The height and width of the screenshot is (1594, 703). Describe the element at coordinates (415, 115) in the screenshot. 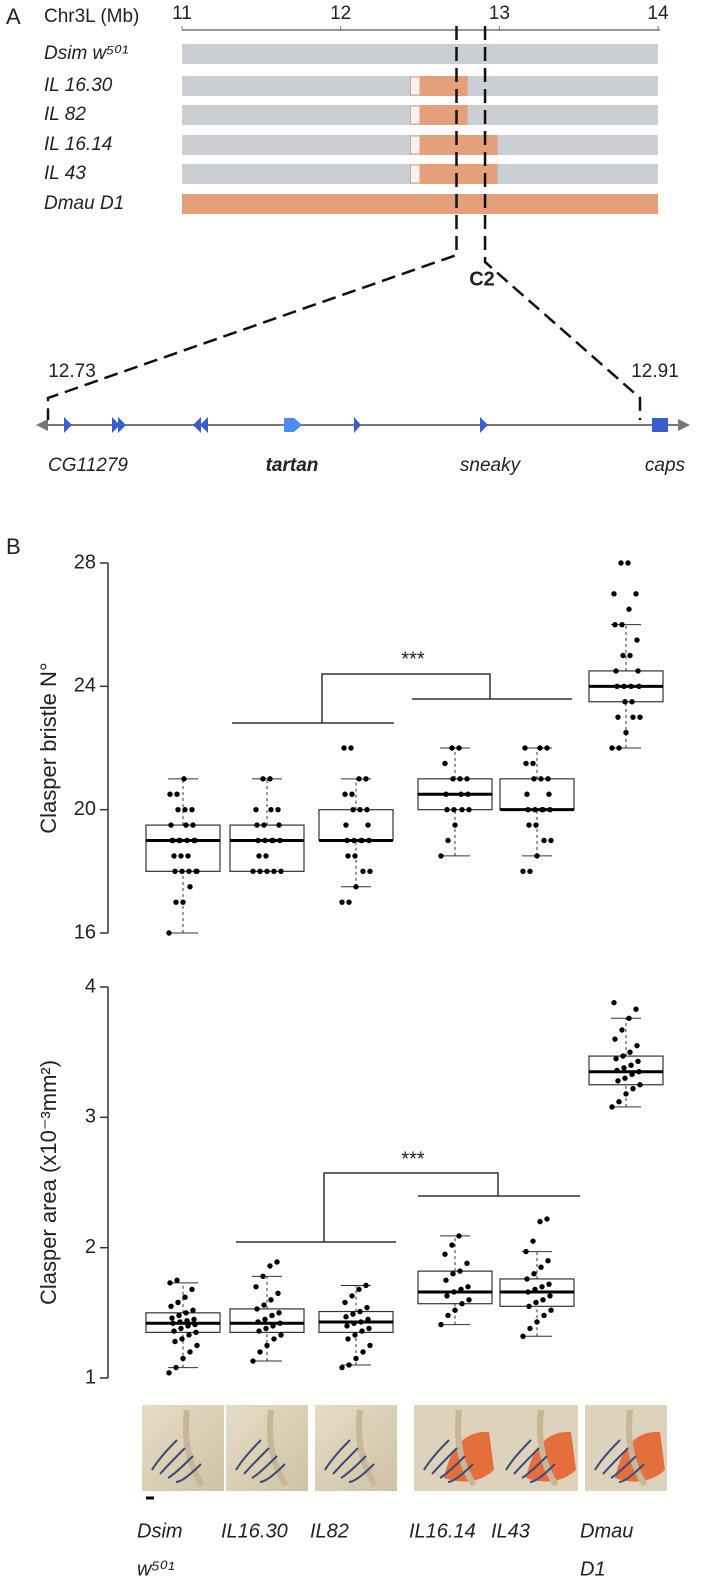

I see `uncertain-region` at that location.